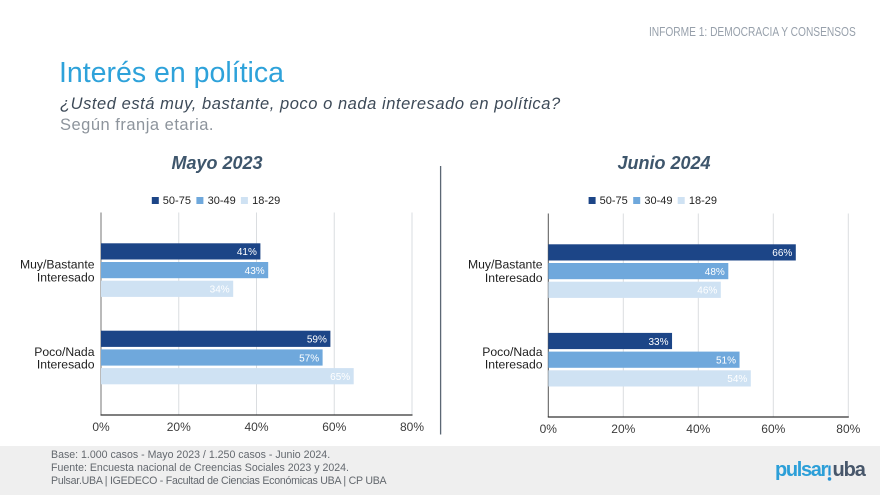 The image size is (880, 495). What do you see at coordinates (726, 361) in the screenshot?
I see `svg-text: 51%` at bounding box center [726, 361].